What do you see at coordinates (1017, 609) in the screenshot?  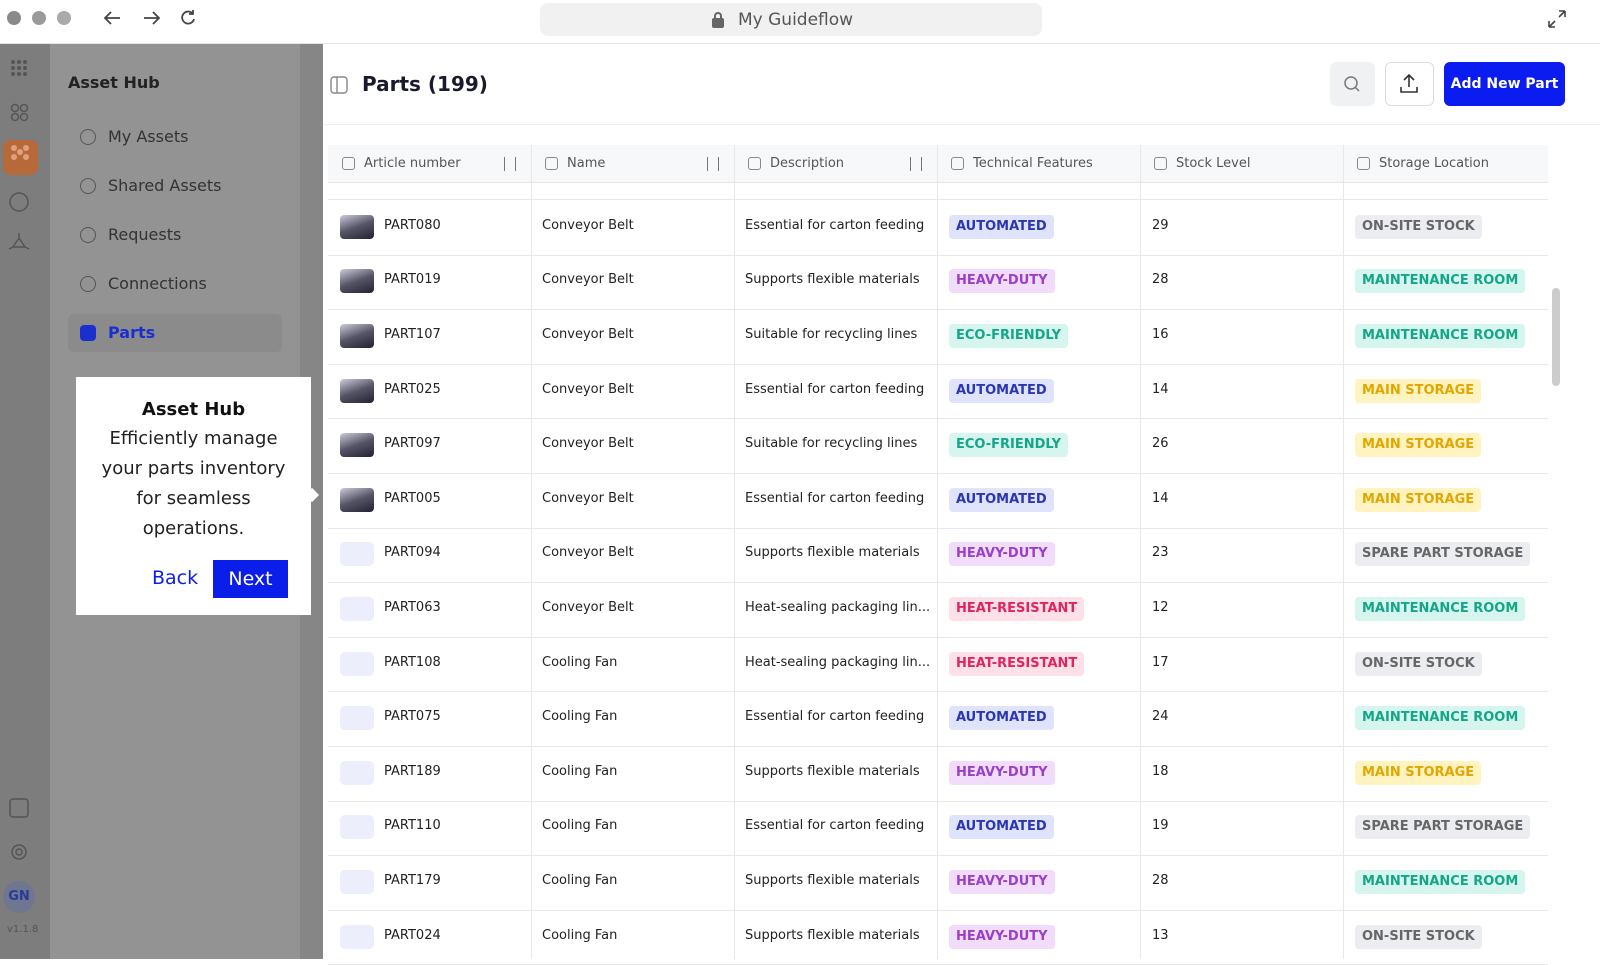 I see `feature-tag: HEAT-RESISTANT` at bounding box center [1017, 609].